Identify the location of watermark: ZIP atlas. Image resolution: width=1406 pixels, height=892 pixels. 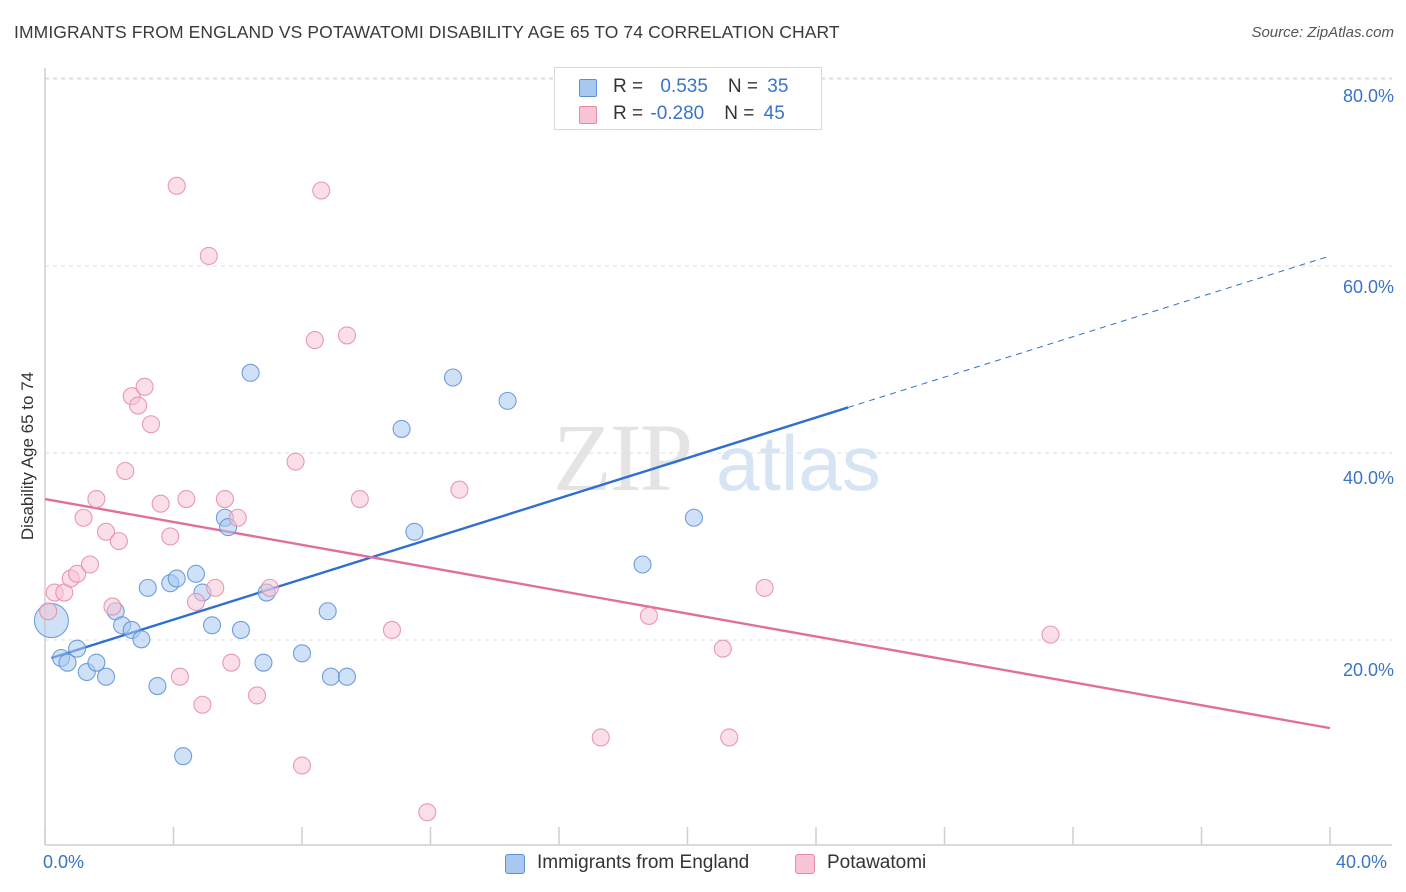
(717, 457).